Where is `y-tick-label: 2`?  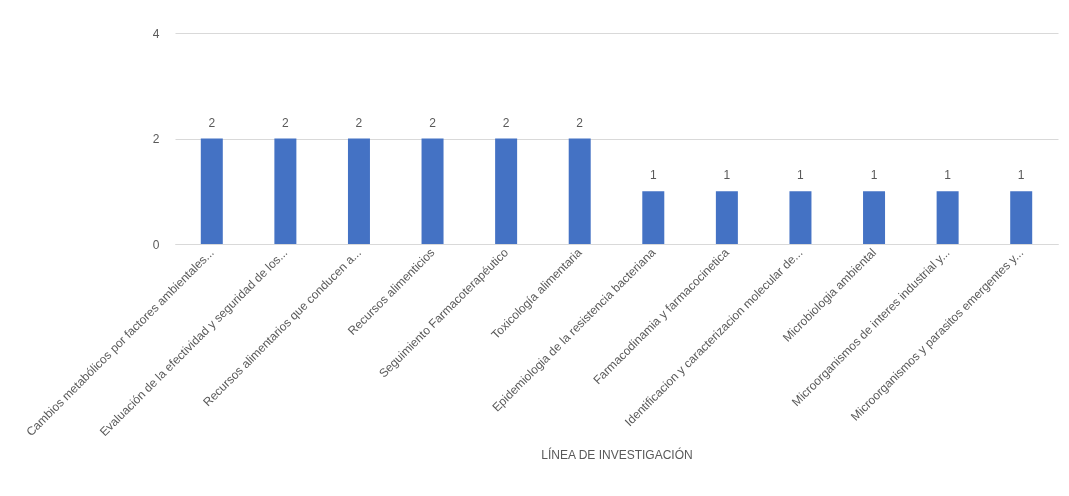
y-tick-label: 2 is located at coordinates (156, 139).